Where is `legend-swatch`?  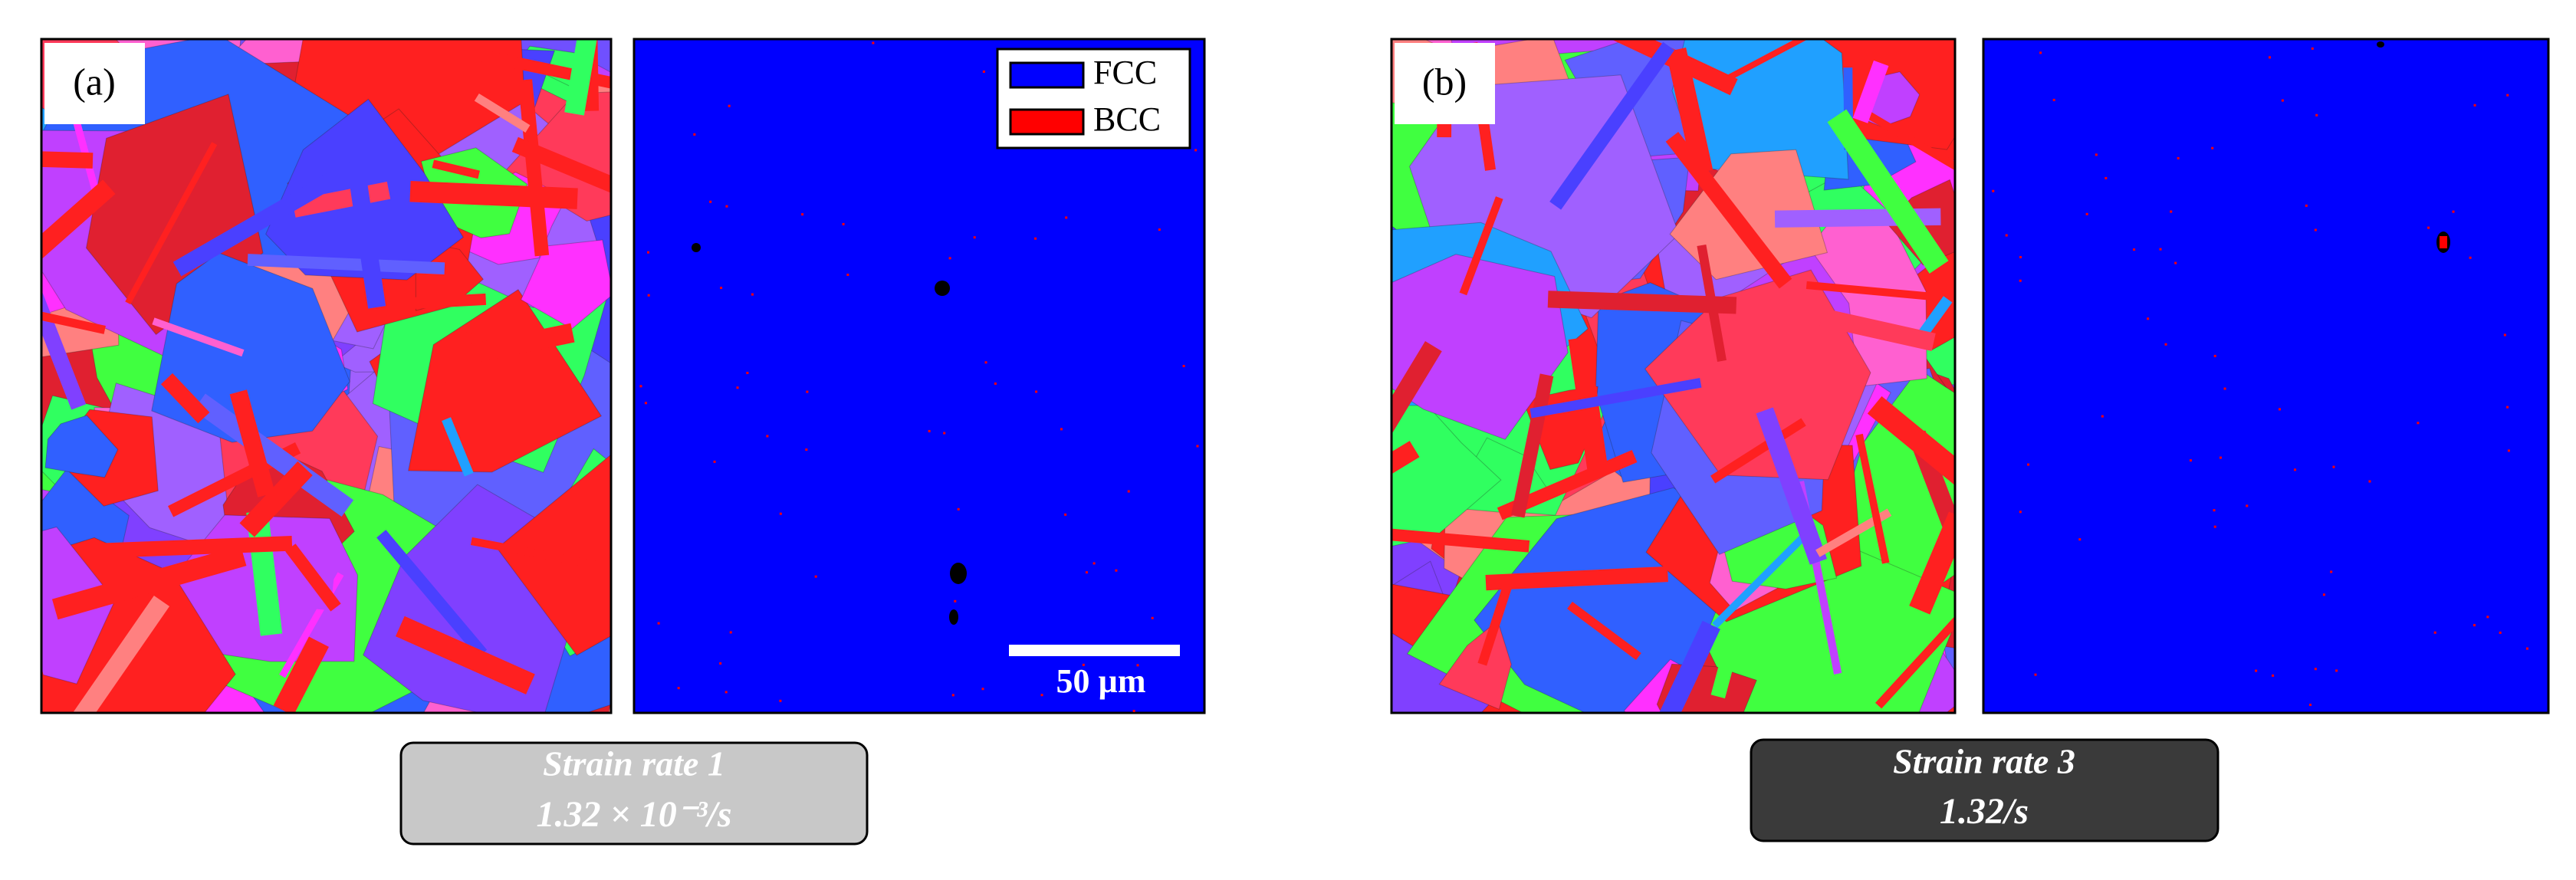
legend-swatch is located at coordinates (1047, 75).